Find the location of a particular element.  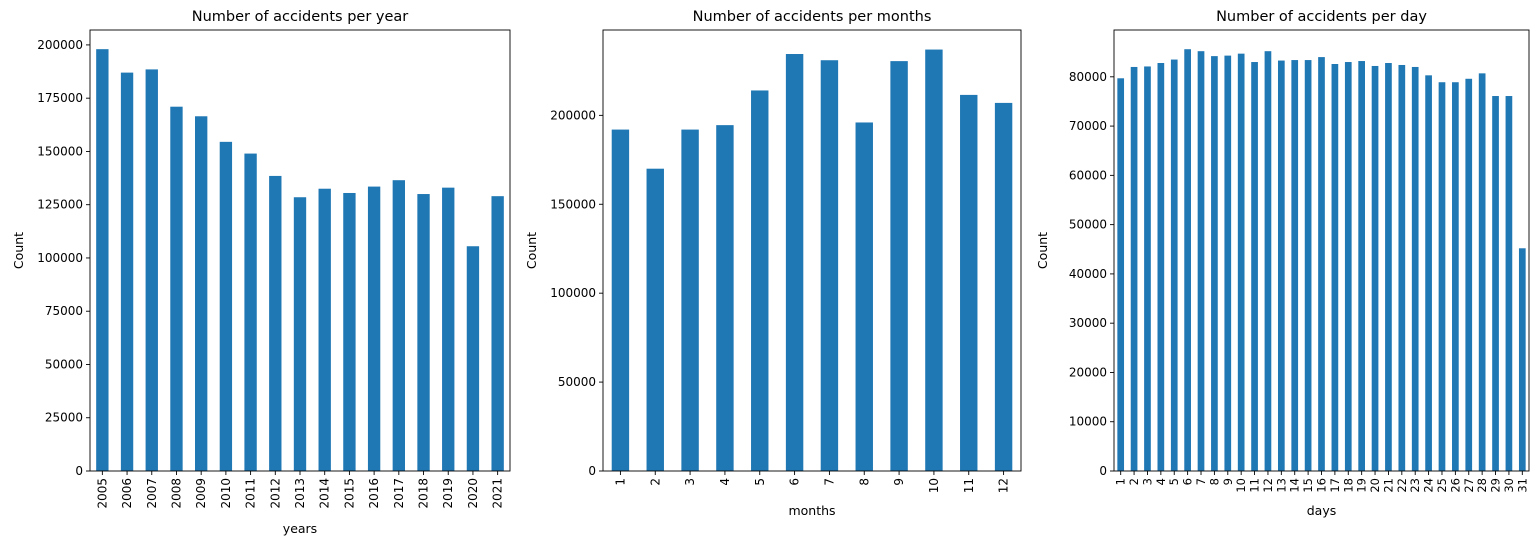

bar-2009 is located at coordinates (201, 293).